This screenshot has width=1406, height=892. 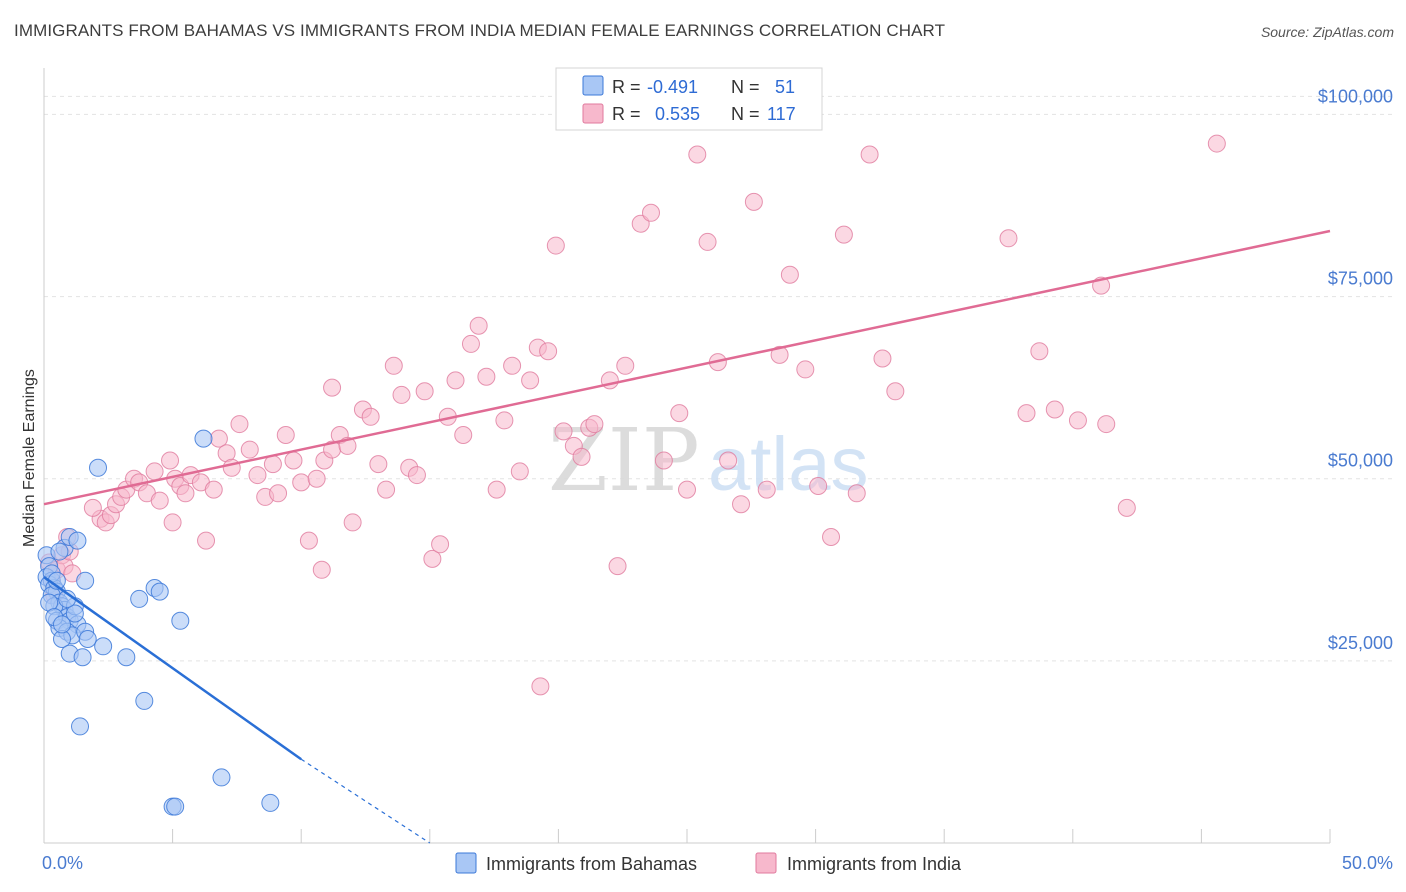 I want to click on y-tick-label: $75,000, so click(x=1360, y=279).